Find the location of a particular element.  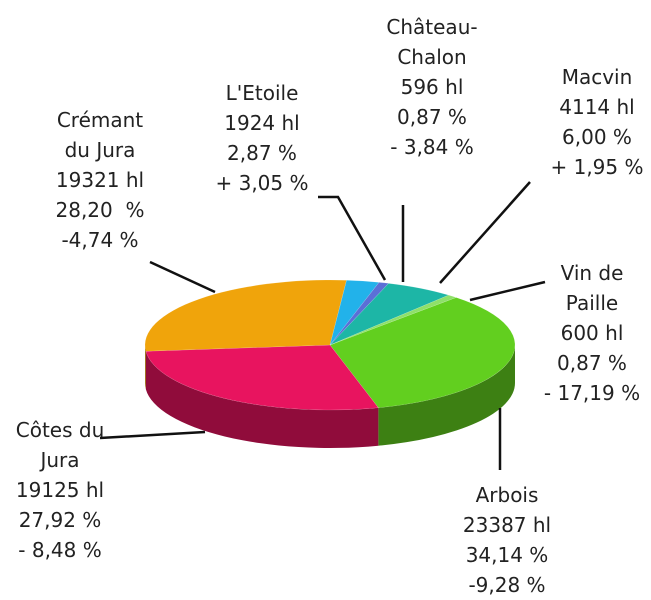

slice-label: Macvin 4114 hl 6,00 % + 1,95 % is located at coordinates (596, 122).